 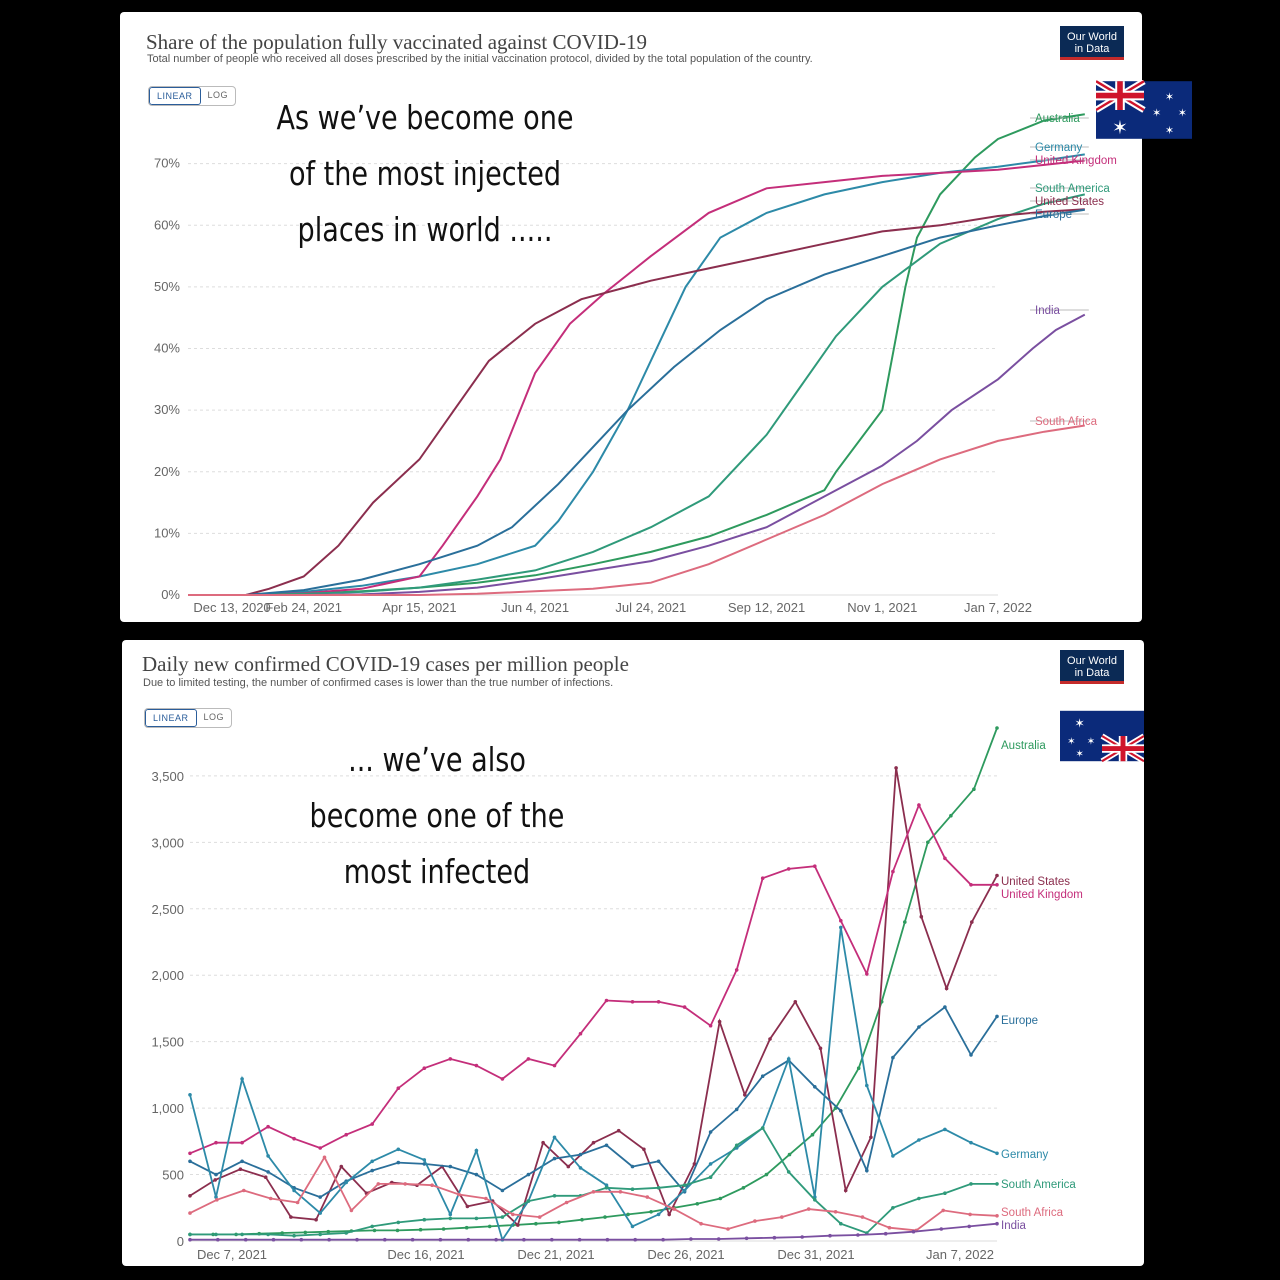 I want to click on y-tick-label: 3,000, so click(x=167, y=842).